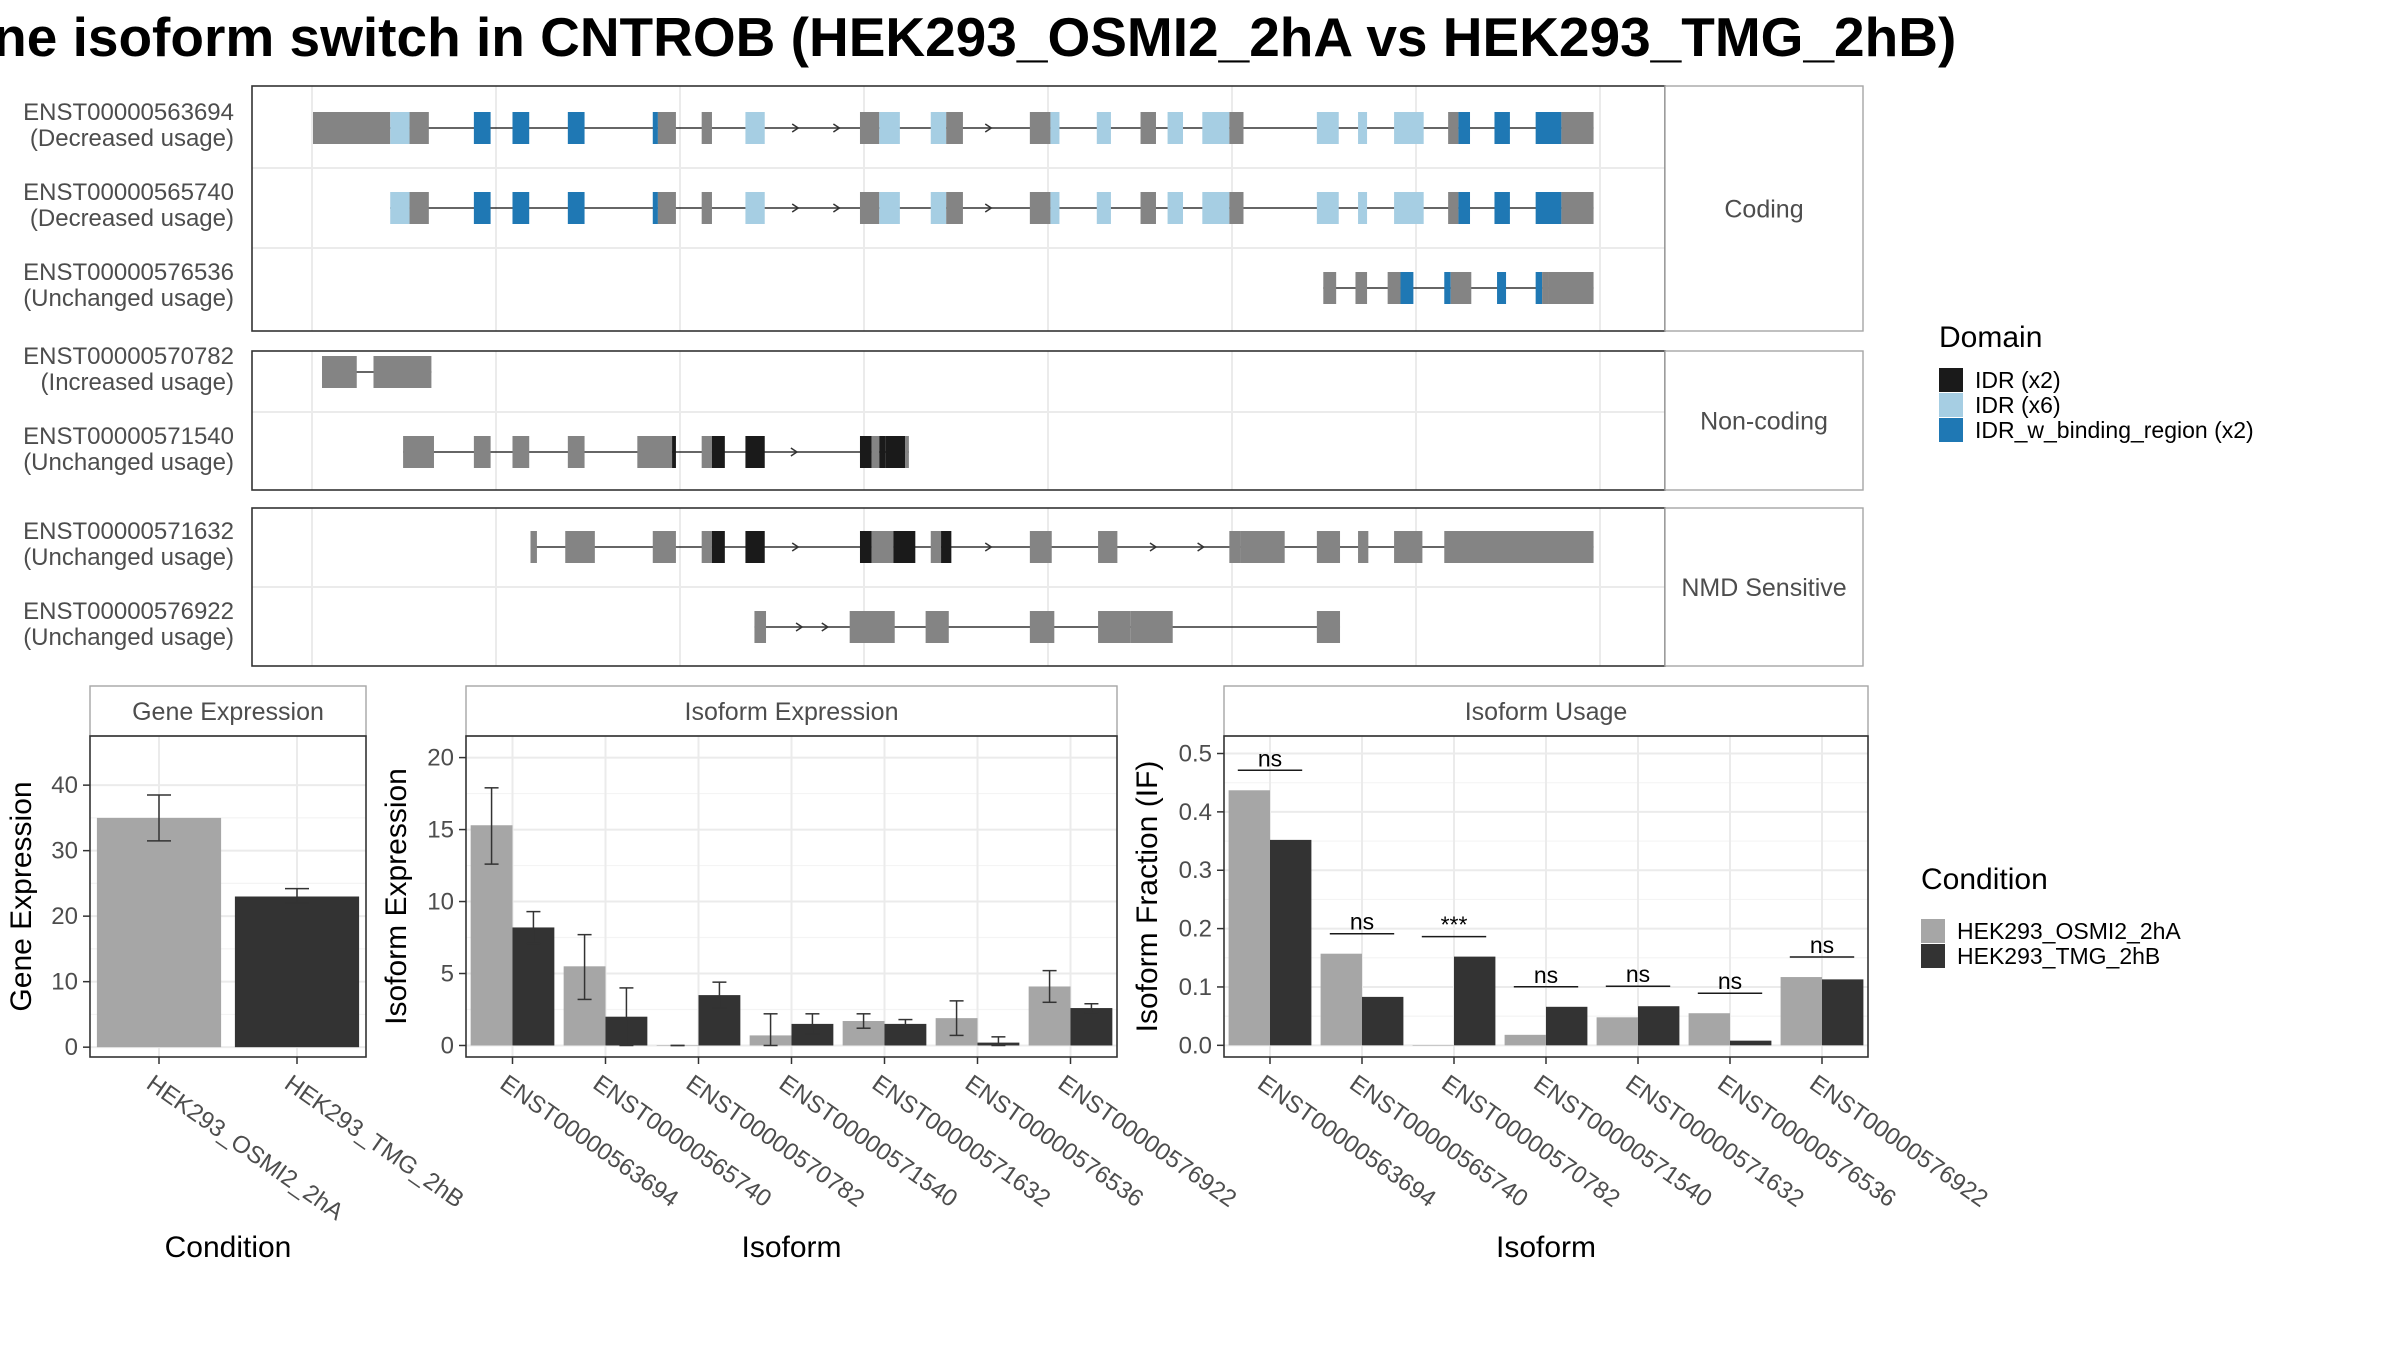 Image resolution: width=2400 pixels, height=1350 pixels. I want to click on legend-label: HEK293_OSMI2_2hA, so click(2069, 931).